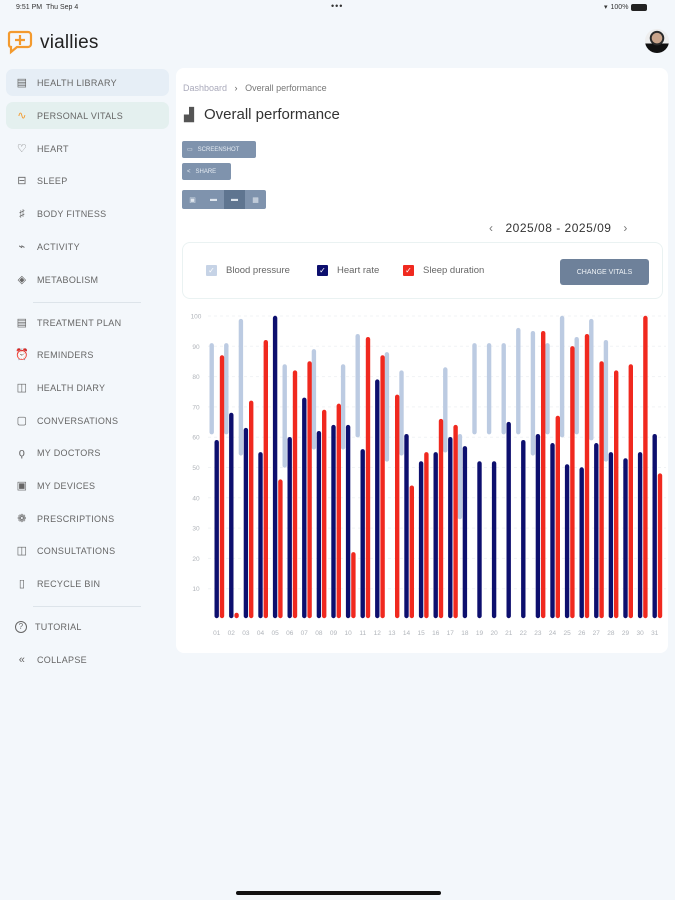 Image resolution: width=675 pixels, height=900 pixels. Describe the element at coordinates (337, 6) in the screenshot. I see `multitask-dots-icon: •••` at that location.